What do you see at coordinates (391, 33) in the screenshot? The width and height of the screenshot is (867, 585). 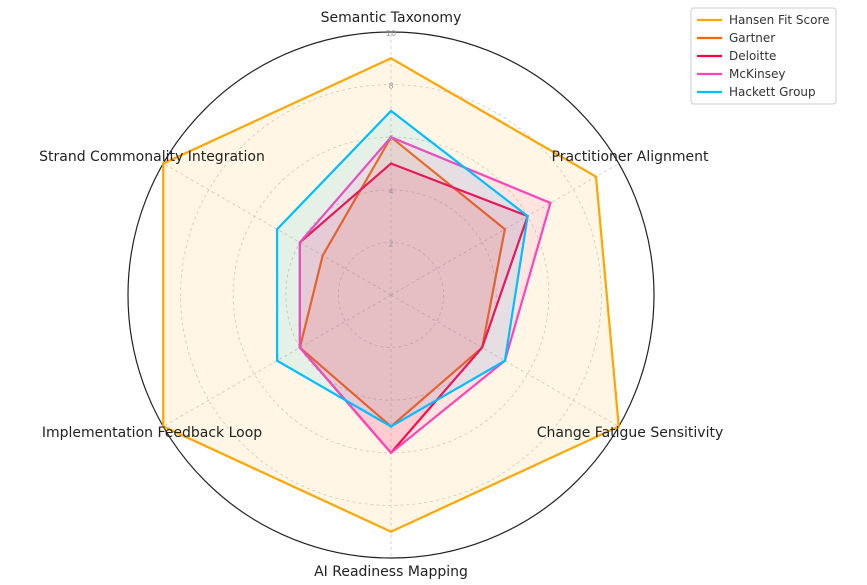 I see `tick-label: 10` at bounding box center [391, 33].